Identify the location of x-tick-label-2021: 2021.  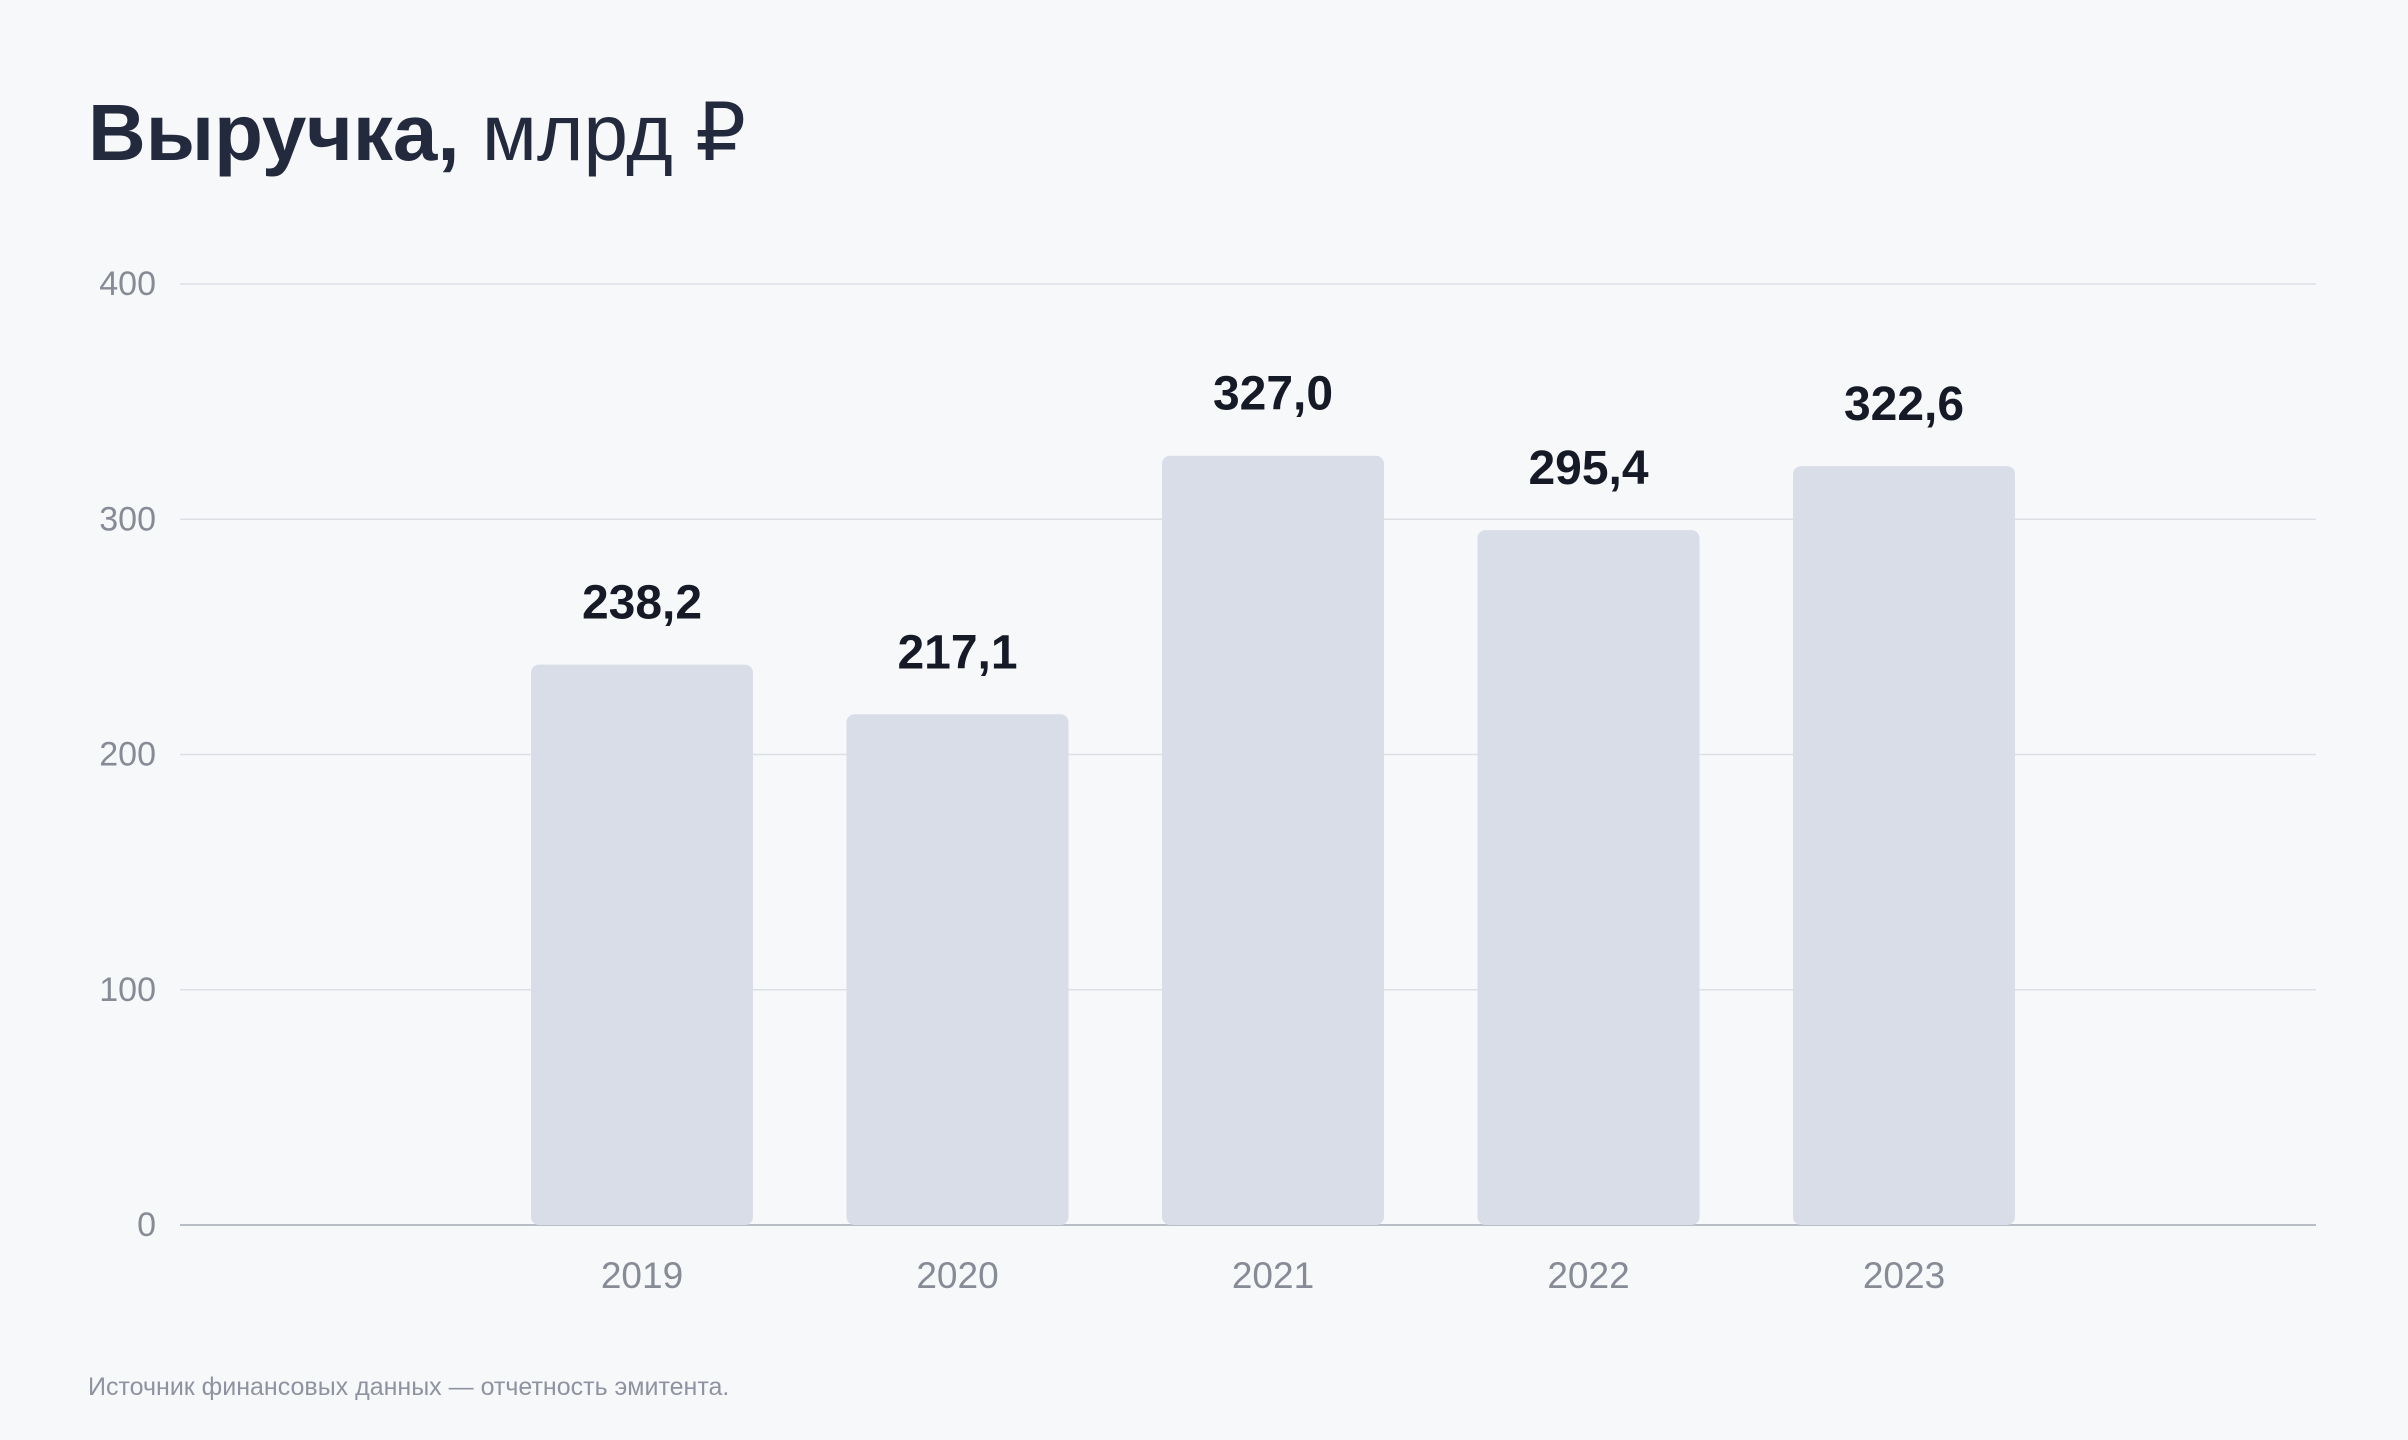
(1273, 1275).